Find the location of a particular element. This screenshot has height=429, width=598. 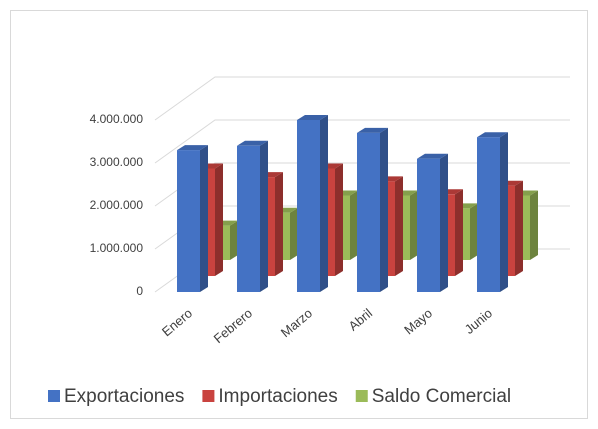

y-tick-label: 1.000.000 is located at coordinates (117, 248).